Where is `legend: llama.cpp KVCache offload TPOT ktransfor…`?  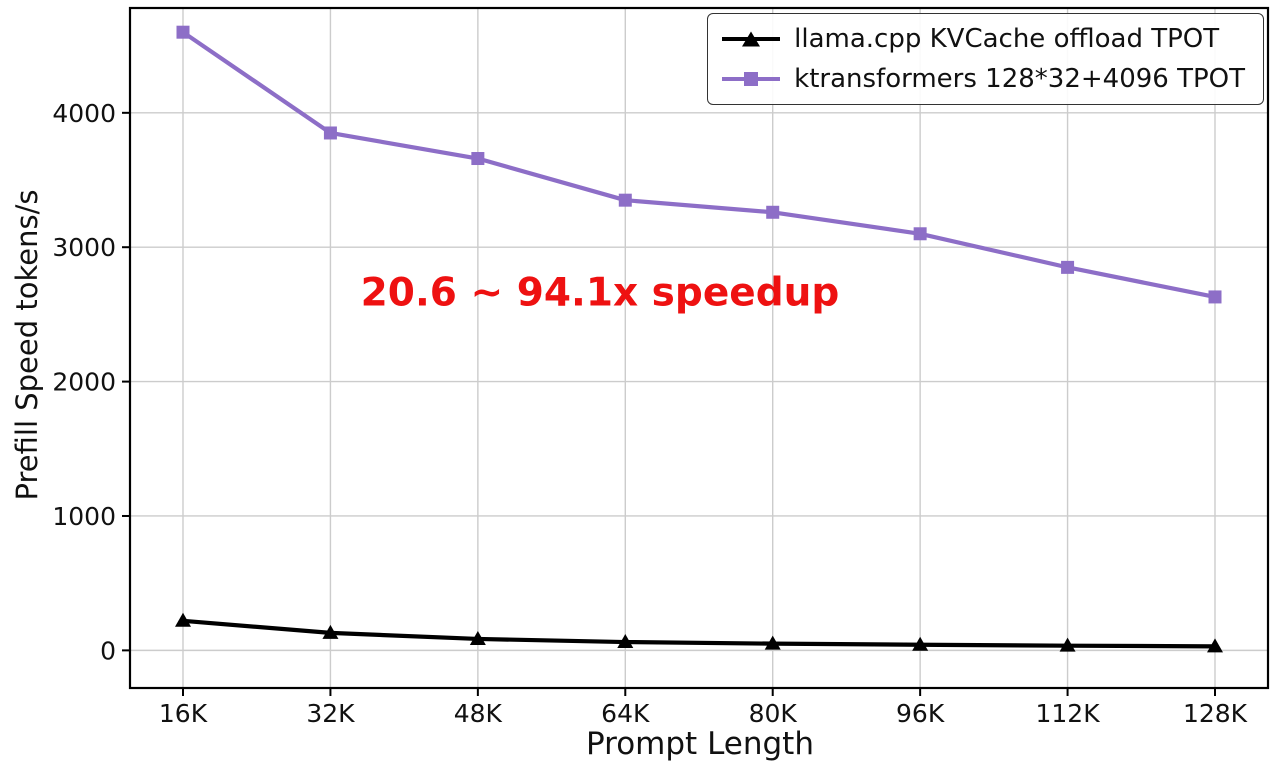 legend: llama.cpp KVCache offload TPOT ktransfor… is located at coordinates (985, 59).